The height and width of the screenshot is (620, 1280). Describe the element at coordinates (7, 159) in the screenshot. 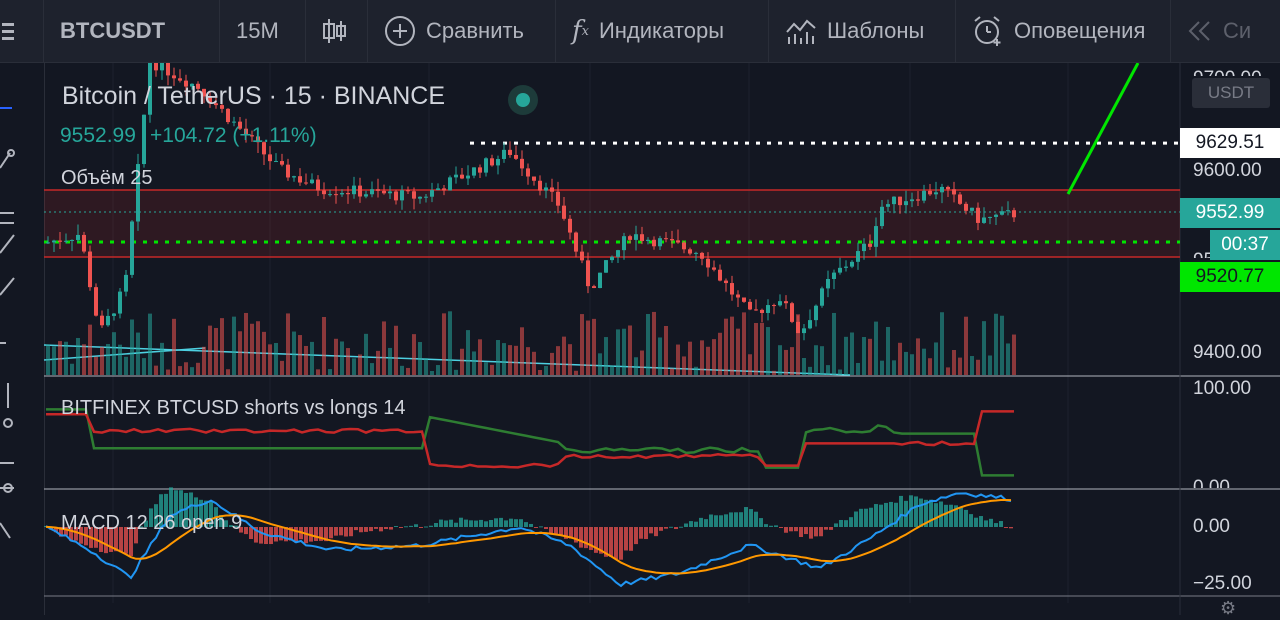

I see `trend-line-tool-icon` at that location.